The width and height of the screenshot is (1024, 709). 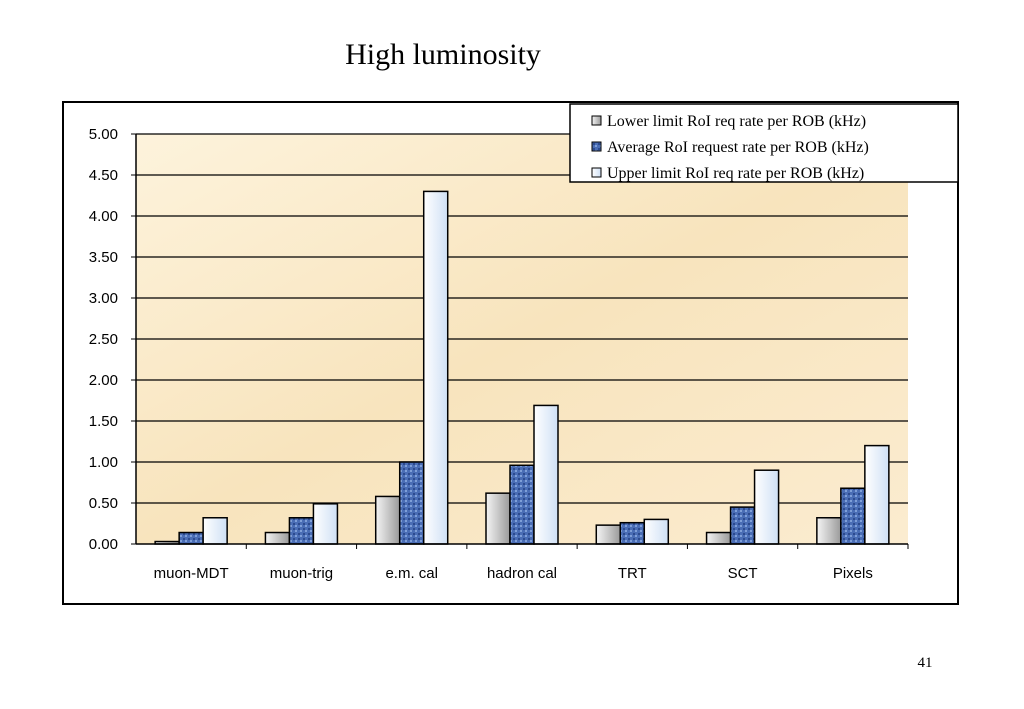 I want to click on x-tick-label: e.m. cal, so click(x=411, y=573).